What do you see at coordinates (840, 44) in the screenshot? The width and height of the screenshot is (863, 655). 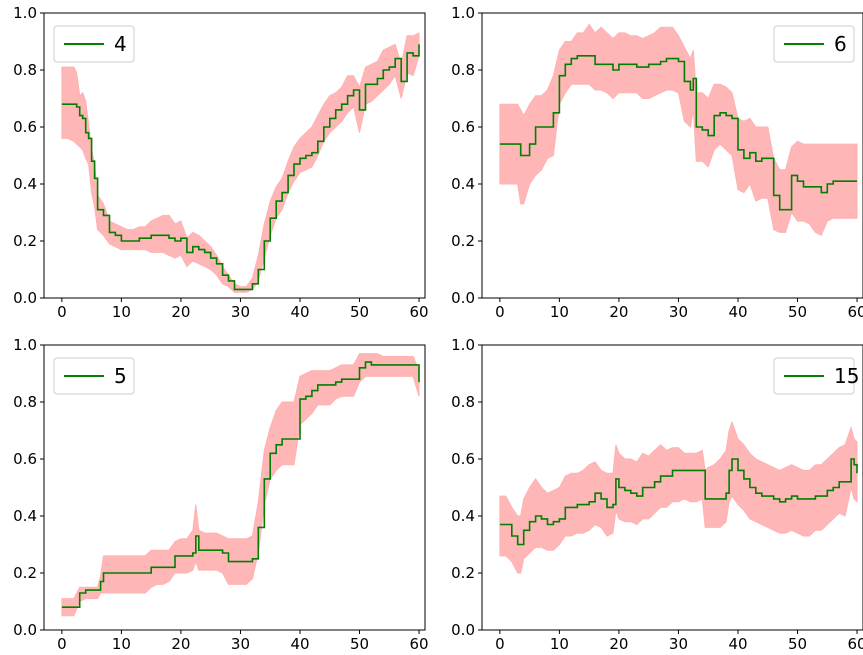 I see `legend-label: 6` at bounding box center [840, 44].